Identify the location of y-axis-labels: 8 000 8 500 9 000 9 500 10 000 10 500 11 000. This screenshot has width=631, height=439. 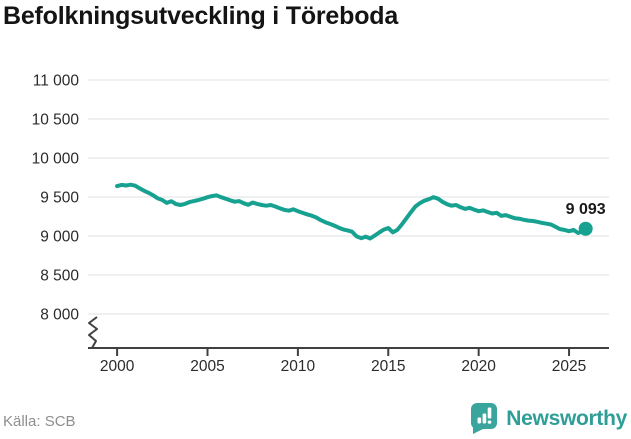
(56, 198).